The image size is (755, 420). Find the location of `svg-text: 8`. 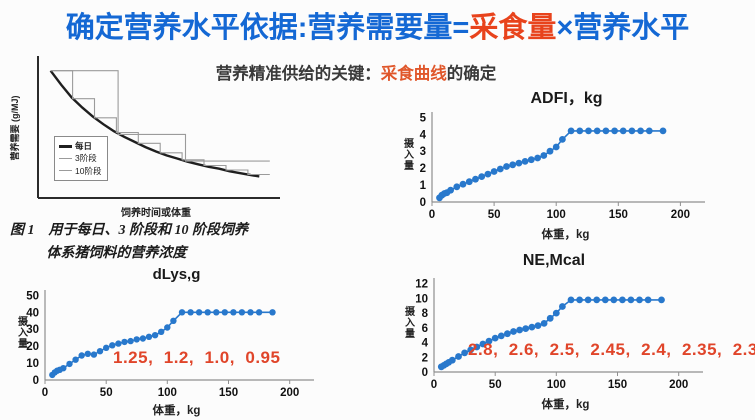

svg-text: 8 is located at coordinates (425, 314).